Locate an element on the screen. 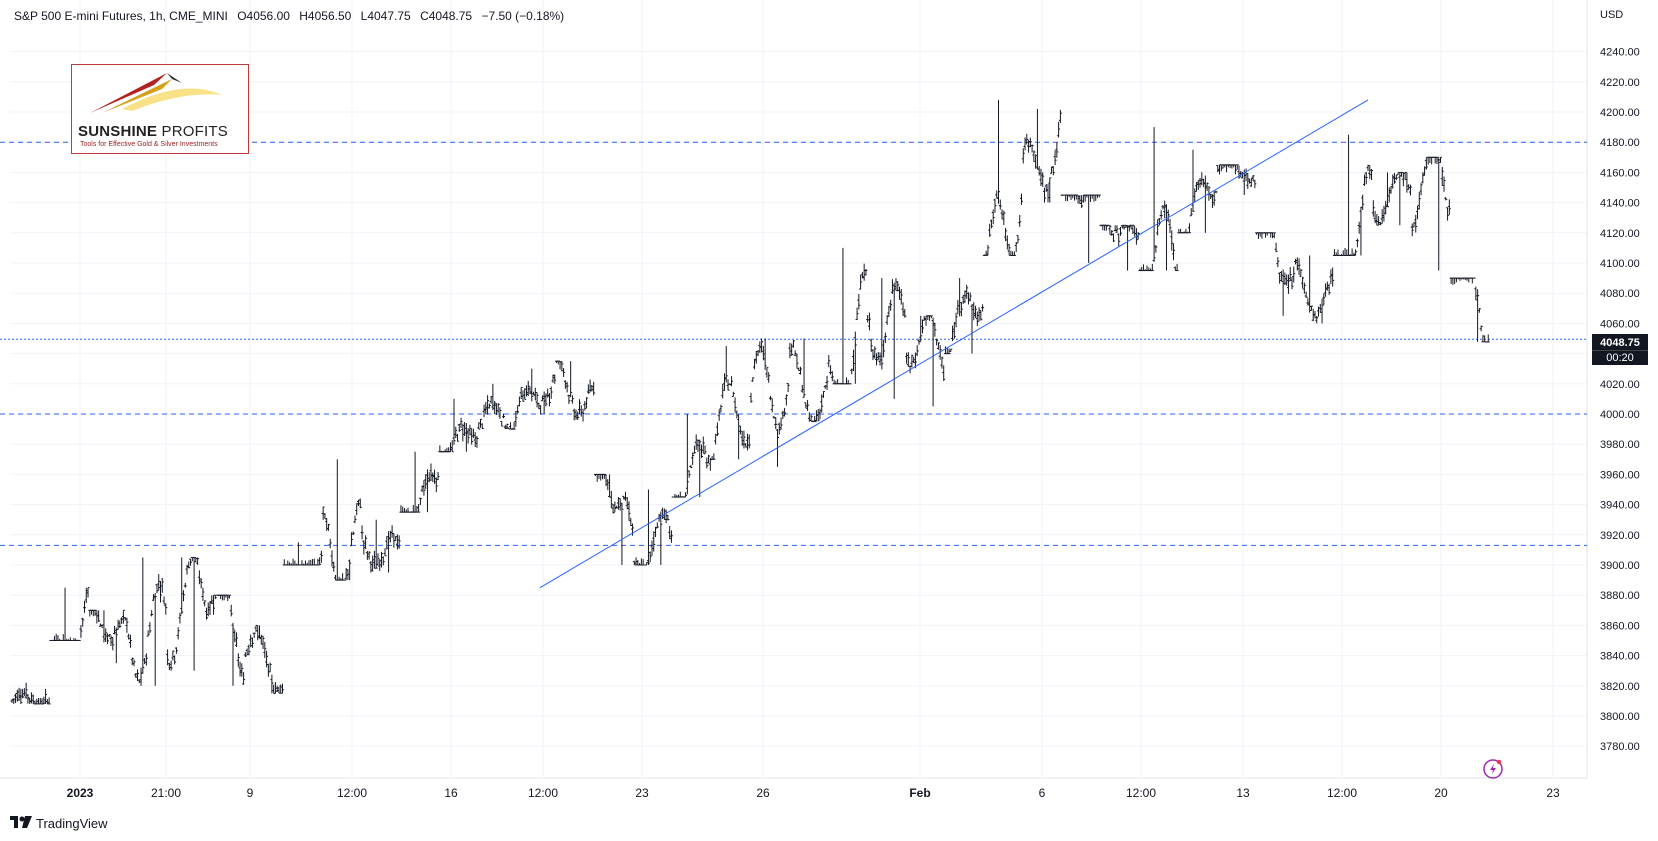 This screenshot has width=1658, height=841. x-tick-label: 6 is located at coordinates (1042, 793).